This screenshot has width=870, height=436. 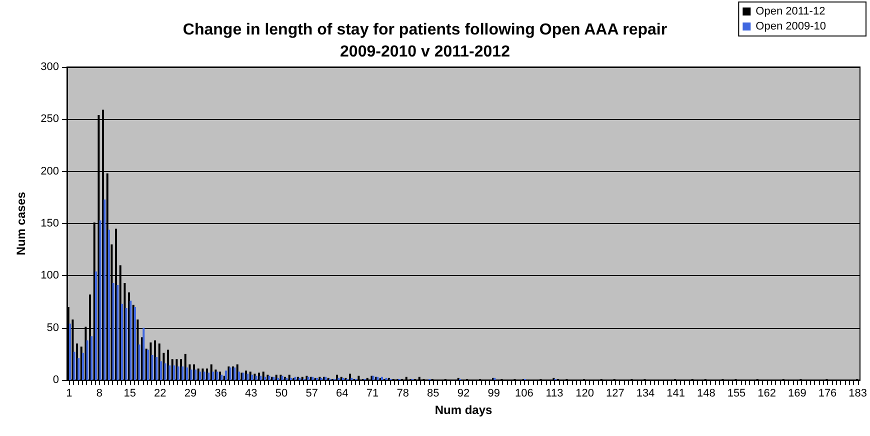 What do you see at coordinates (402, 394) in the screenshot?
I see `x-tick-label: 78` at bounding box center [402, 394].